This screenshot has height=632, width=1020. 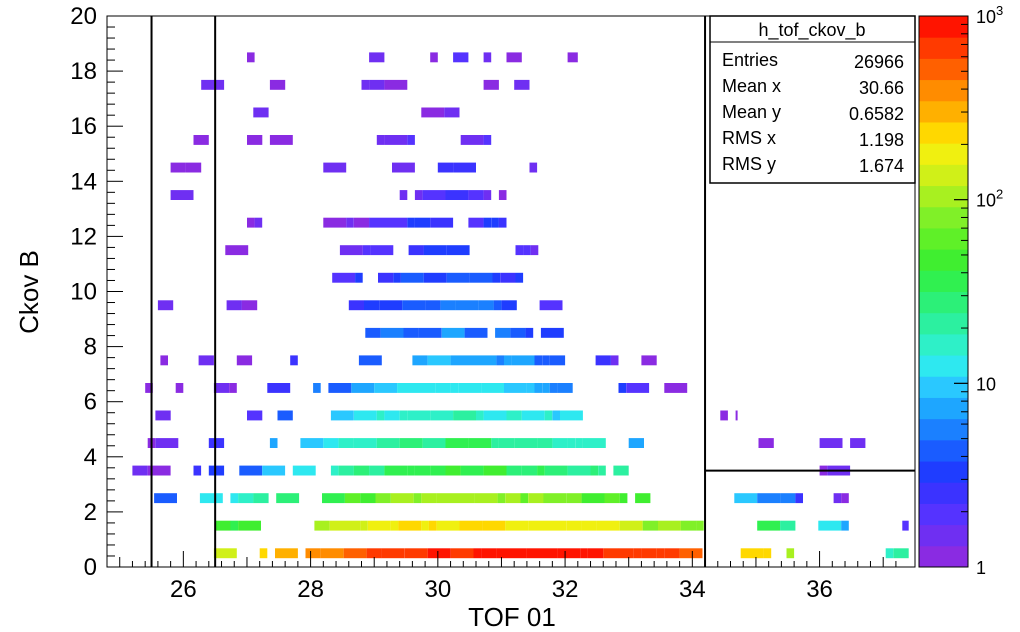 What do you see at coordinates (437, 589) in the screenshot?
I see `x-tick-label: 30` at bounding box center [437, 589].